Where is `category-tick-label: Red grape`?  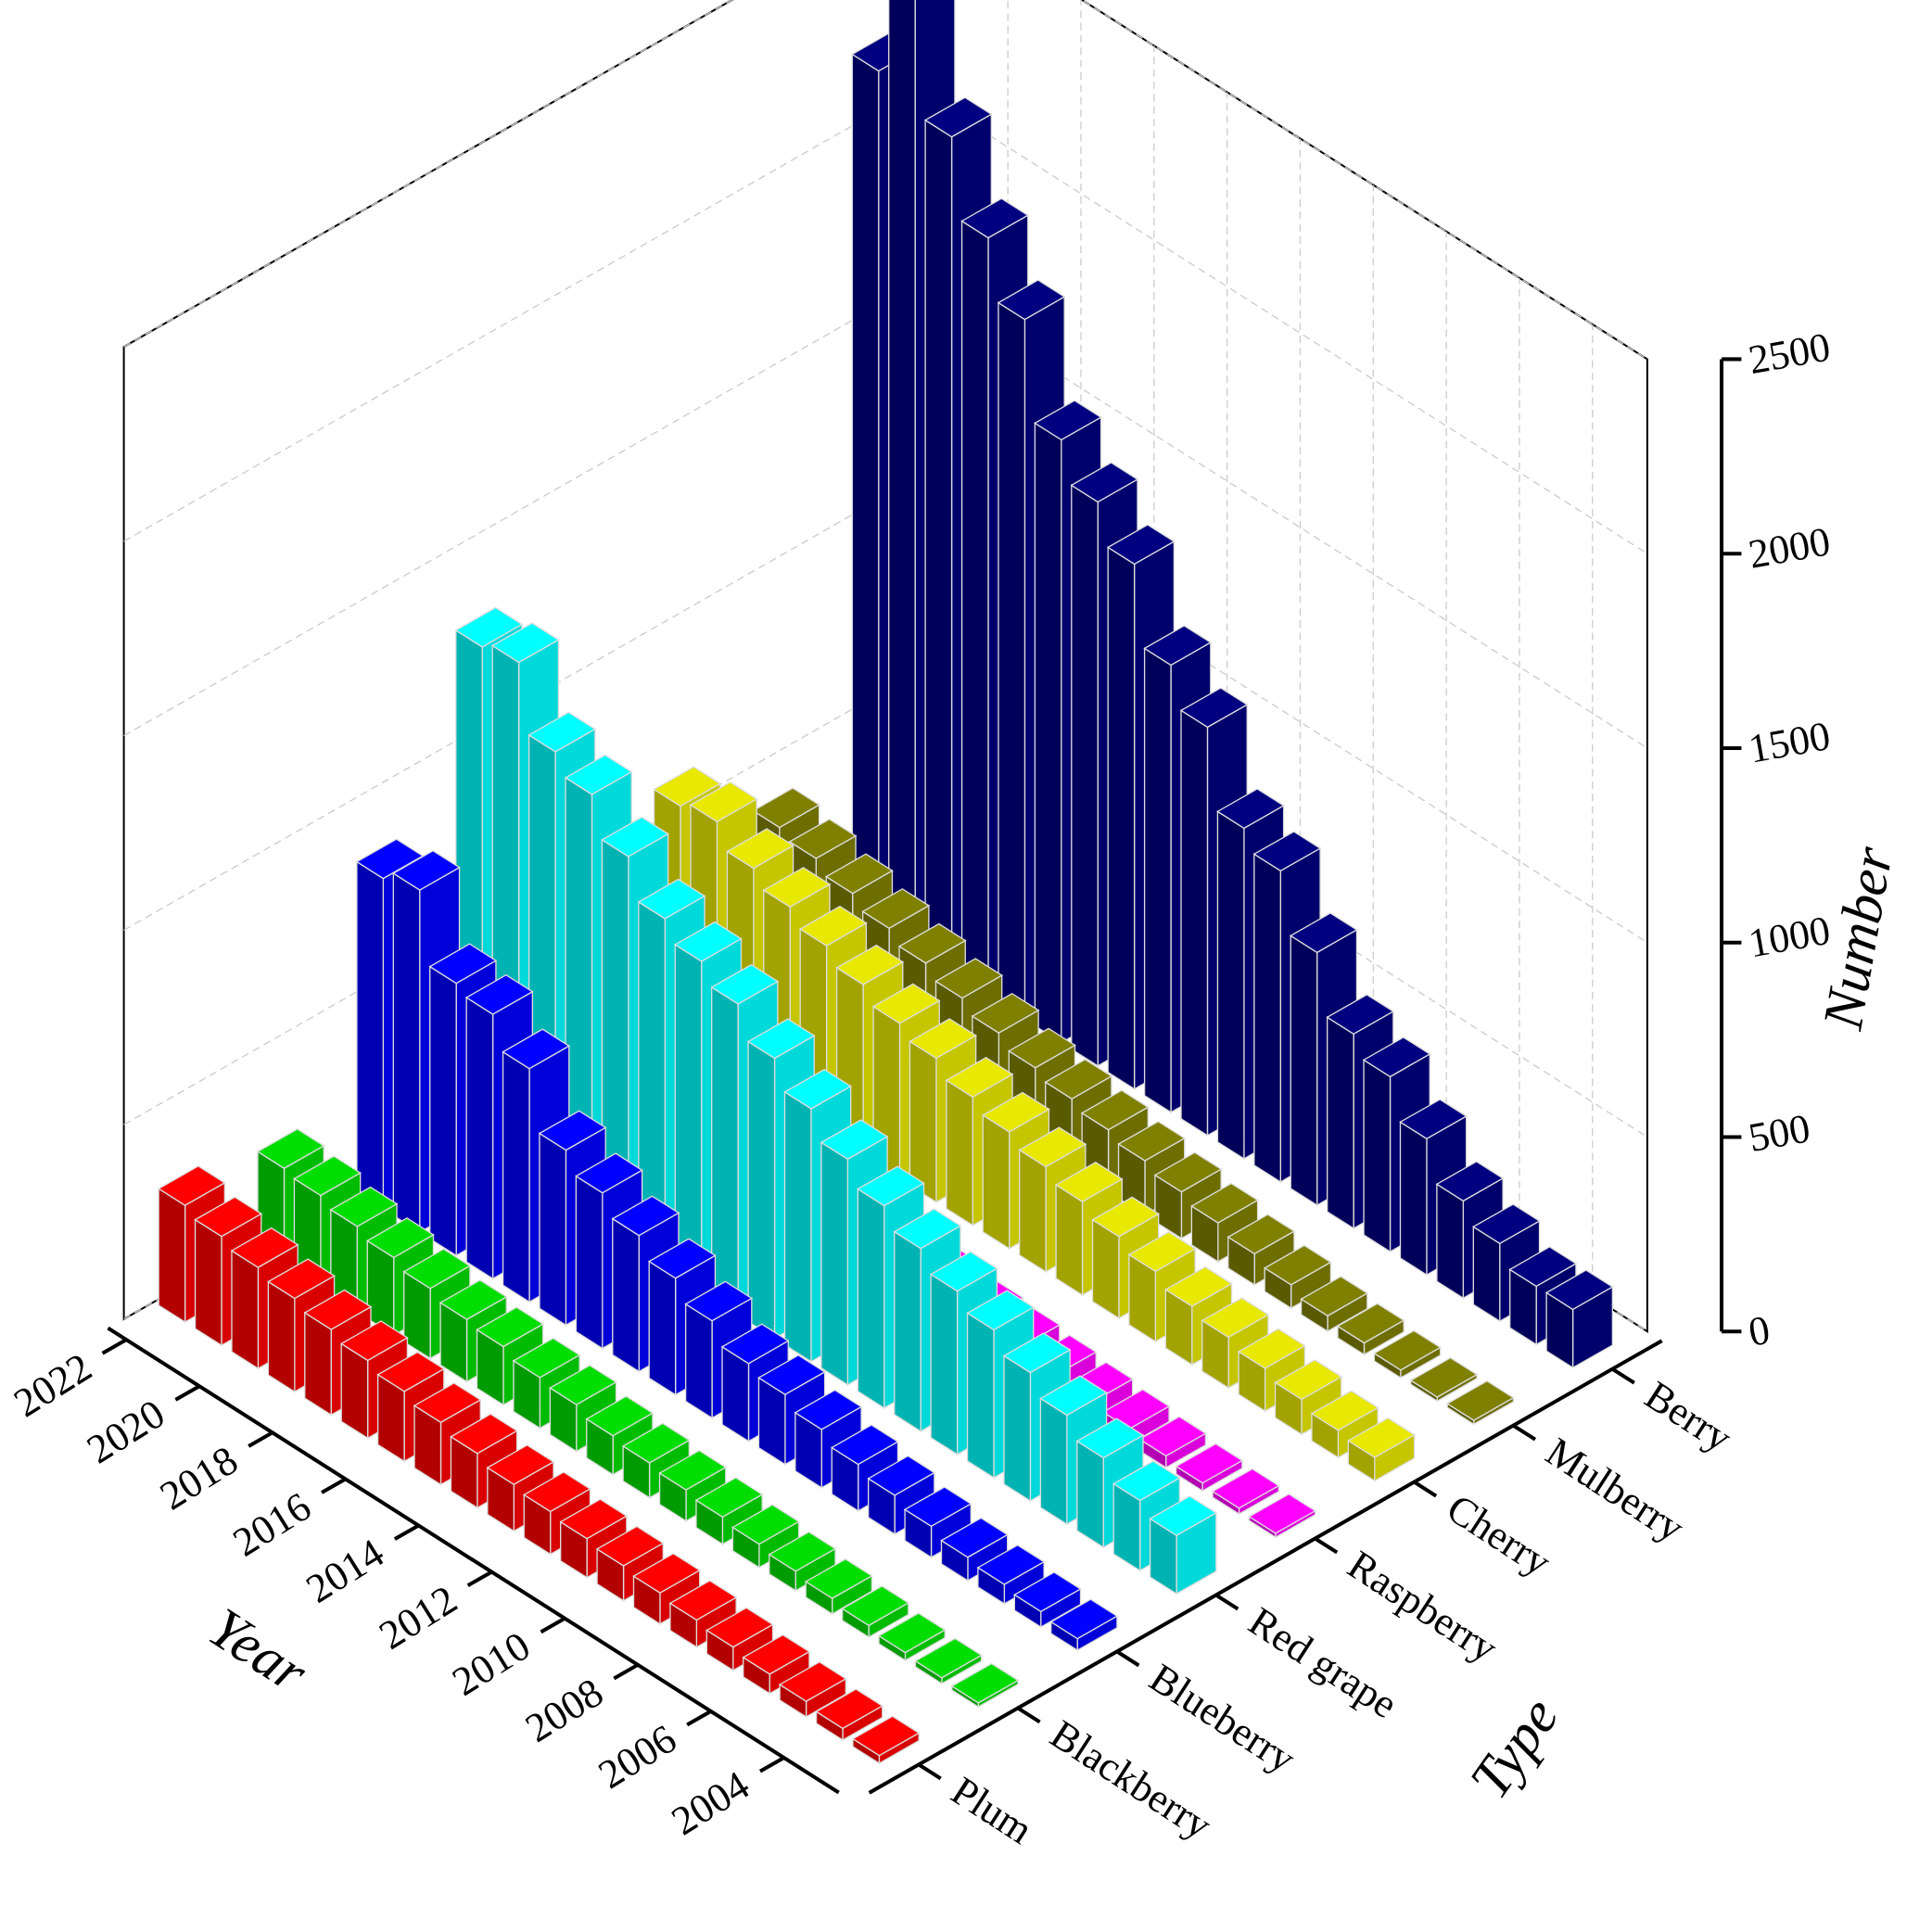
category-tick-label: Red grape is located at coordinates (1322, 1662).